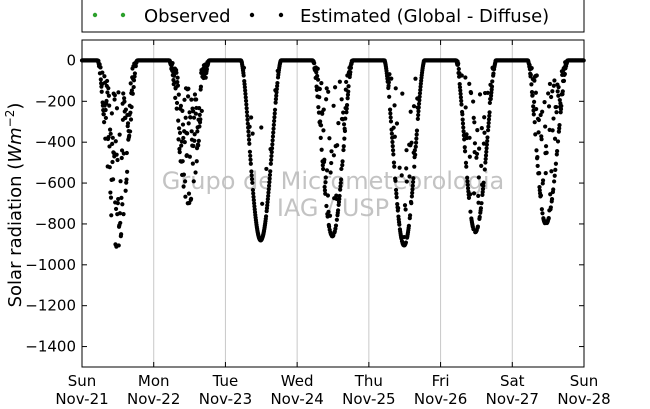  Describe the element at coordinates (14, 205) in the screenshot. I see `y-axis-label: Solar radiation (Wm−2)` at that location.